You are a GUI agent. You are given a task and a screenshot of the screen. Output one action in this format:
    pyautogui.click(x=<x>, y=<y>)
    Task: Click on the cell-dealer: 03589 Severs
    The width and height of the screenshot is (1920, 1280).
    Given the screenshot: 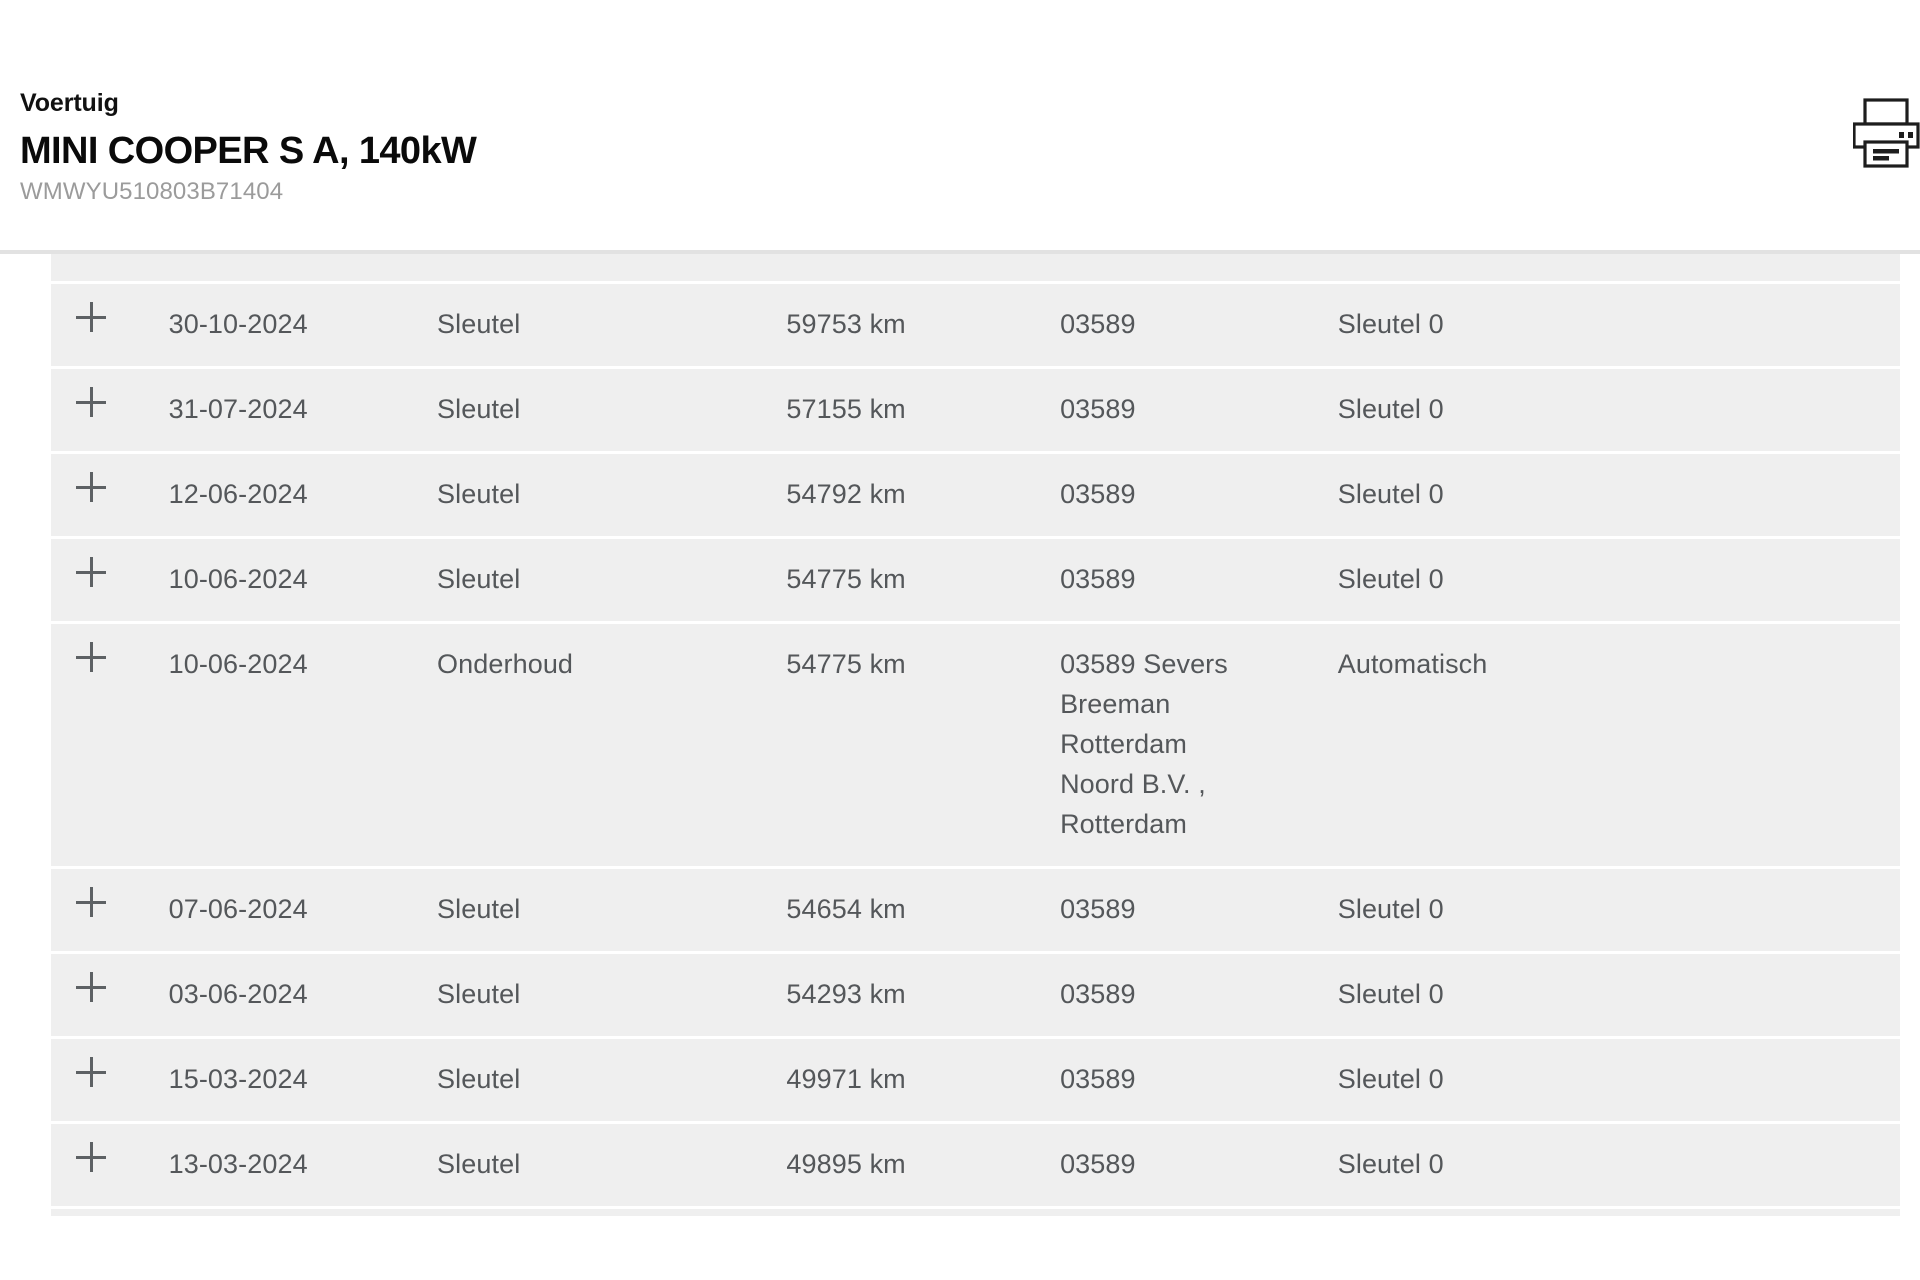 What is the action you would take?
    pyautogui.click(x=1195, y=1212)
    